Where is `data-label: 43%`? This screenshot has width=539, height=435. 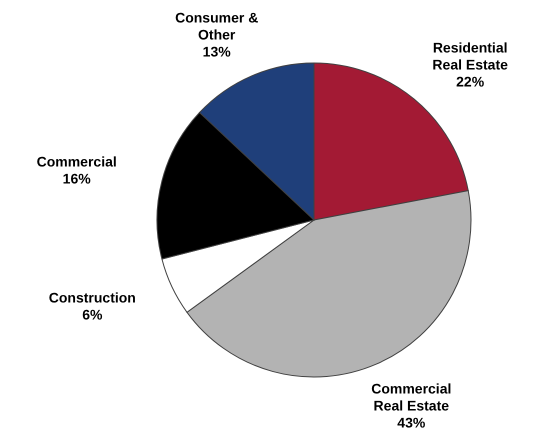
data-label: 43% is located at coordinates (411, 422).